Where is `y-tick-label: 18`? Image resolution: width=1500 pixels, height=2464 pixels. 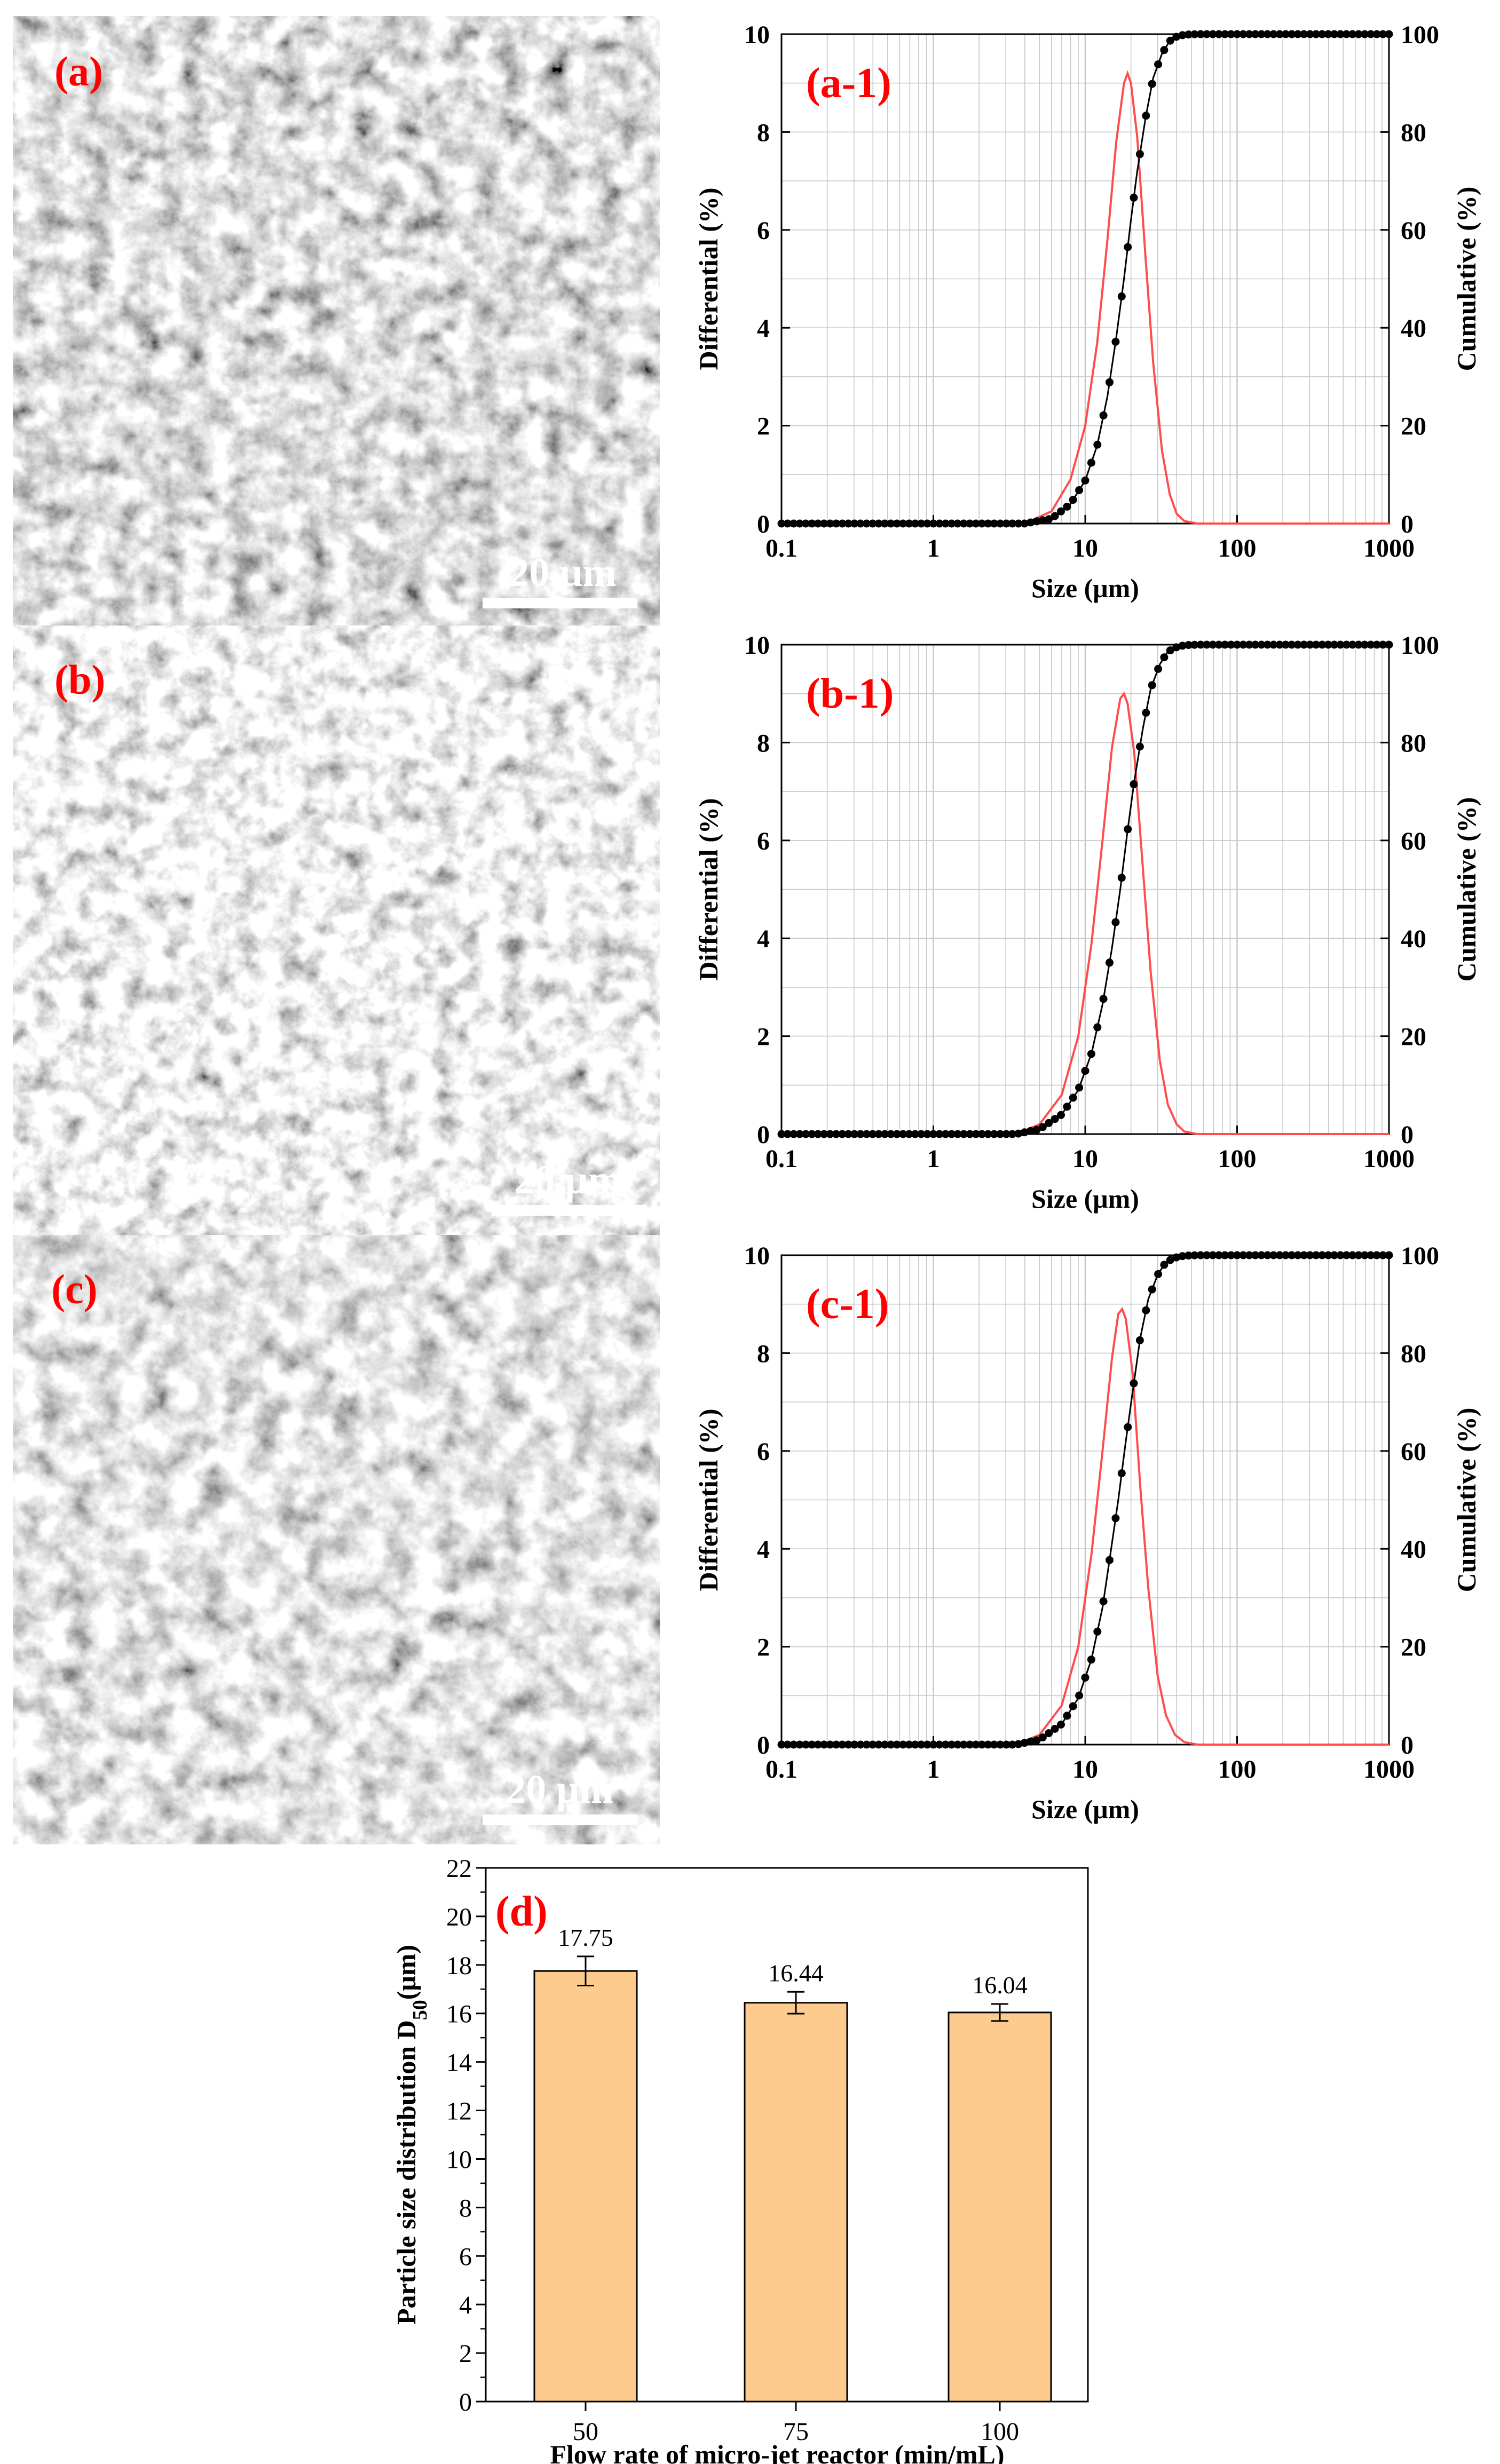
y-tick-label: 18 is located at coordinates (459, 1966).